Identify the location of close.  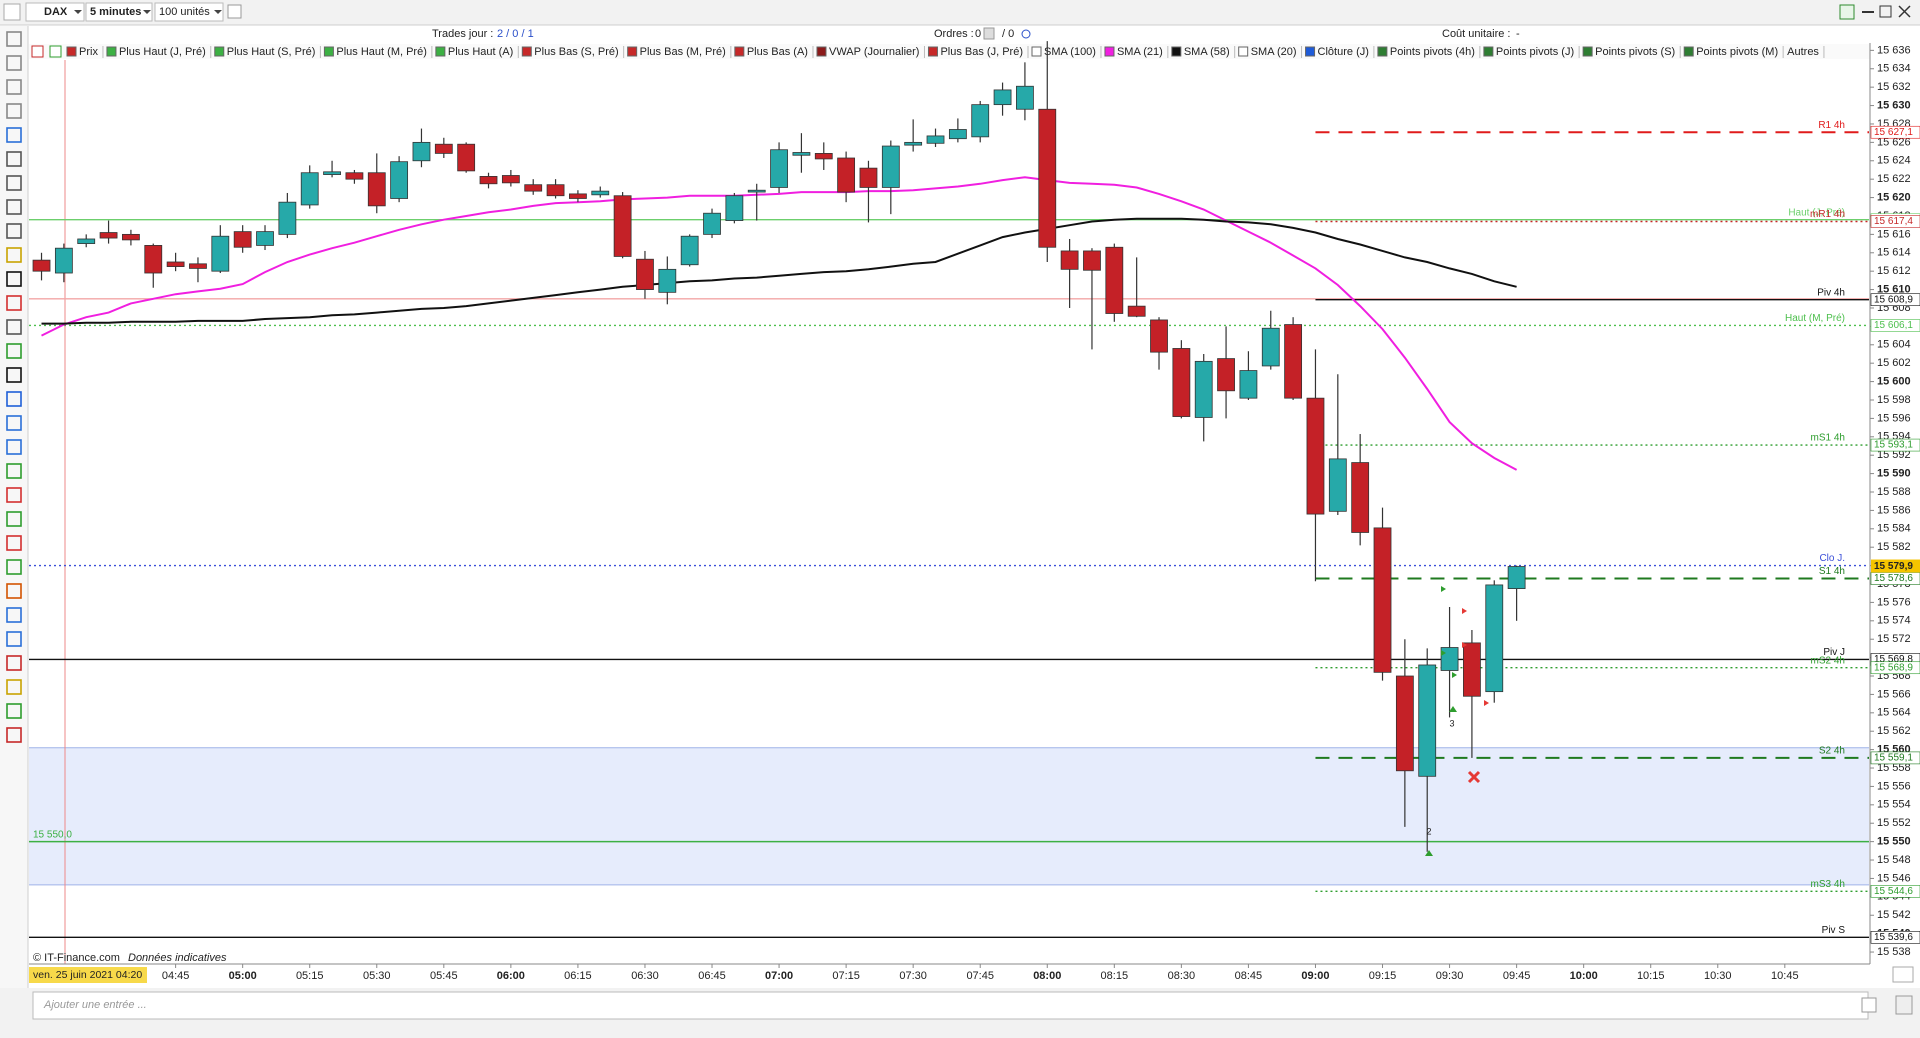
(1904, 11).